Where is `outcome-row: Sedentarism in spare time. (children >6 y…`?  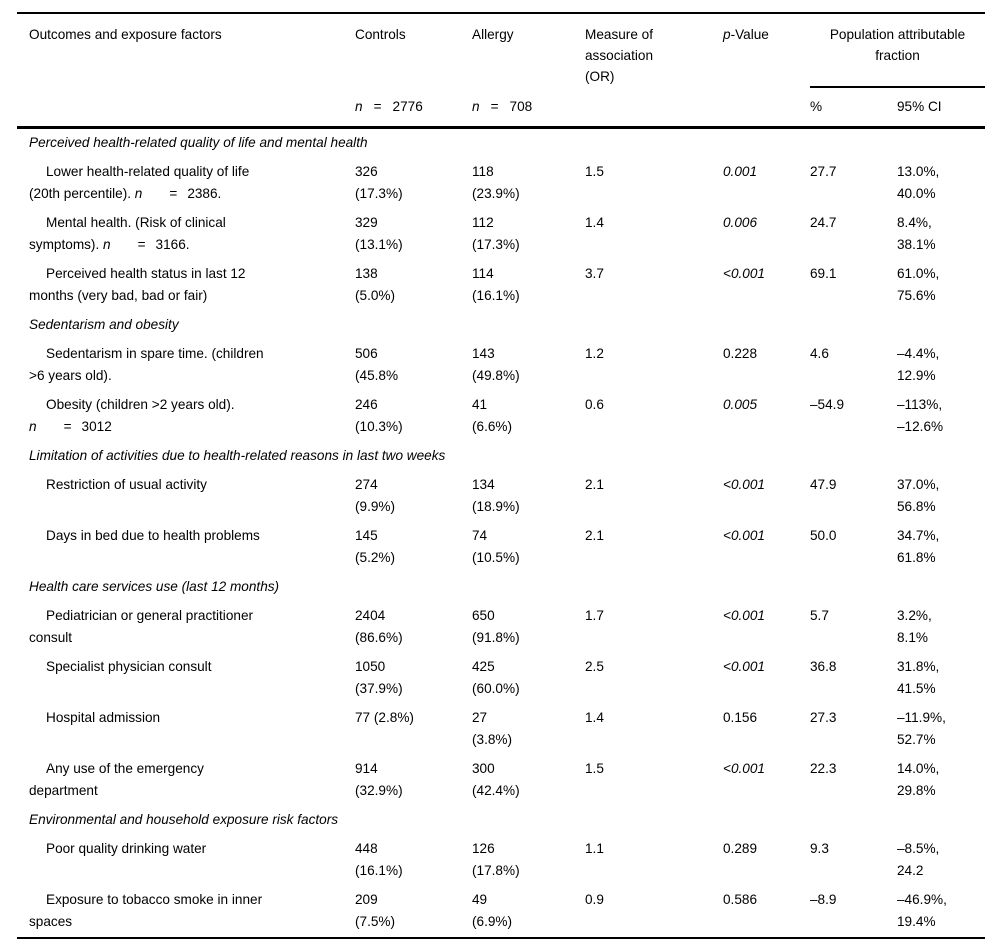 outcome-row: Sedentarism in spare time. (children >6 y… is located at coordinates (501, 365).